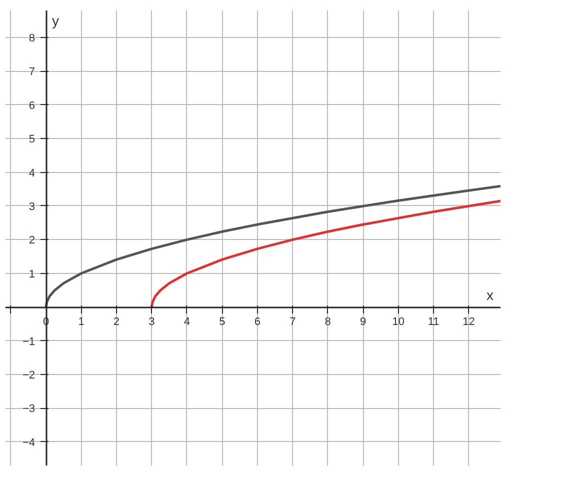 This screenshot has width=573, height=477. What do you see at coordinates (434, 322) in the screenshot?
I see `x-tick-label: 11` at bounding box center [434, 322].